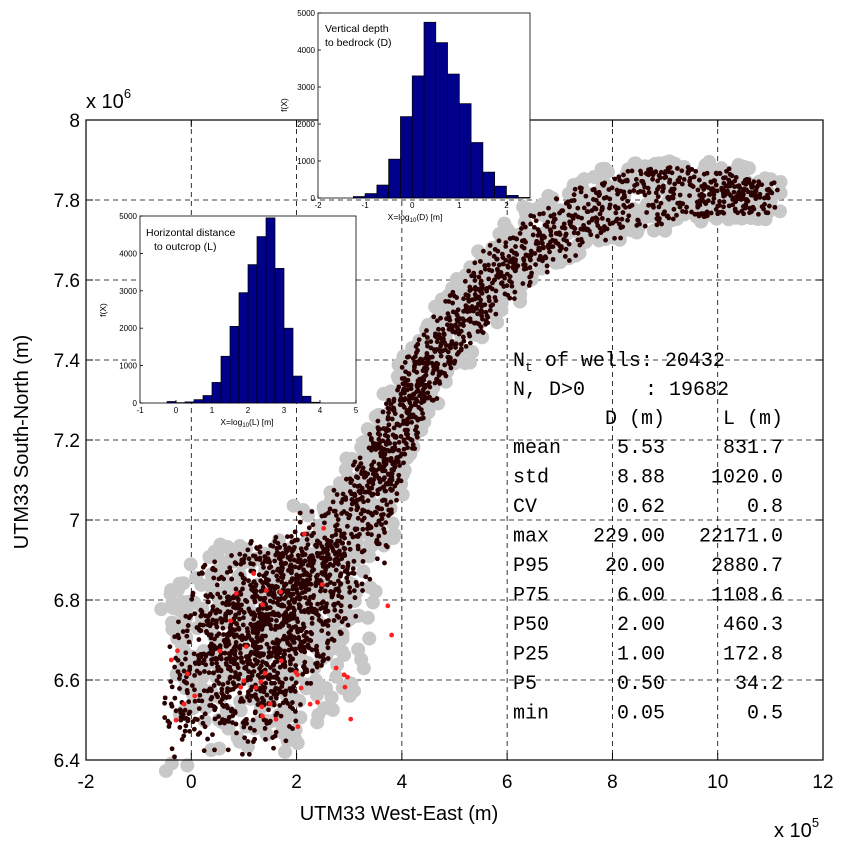 This screenshot has height=844, width=841. I want to click on stats-value-l: 1108.6, so click(747, 596).